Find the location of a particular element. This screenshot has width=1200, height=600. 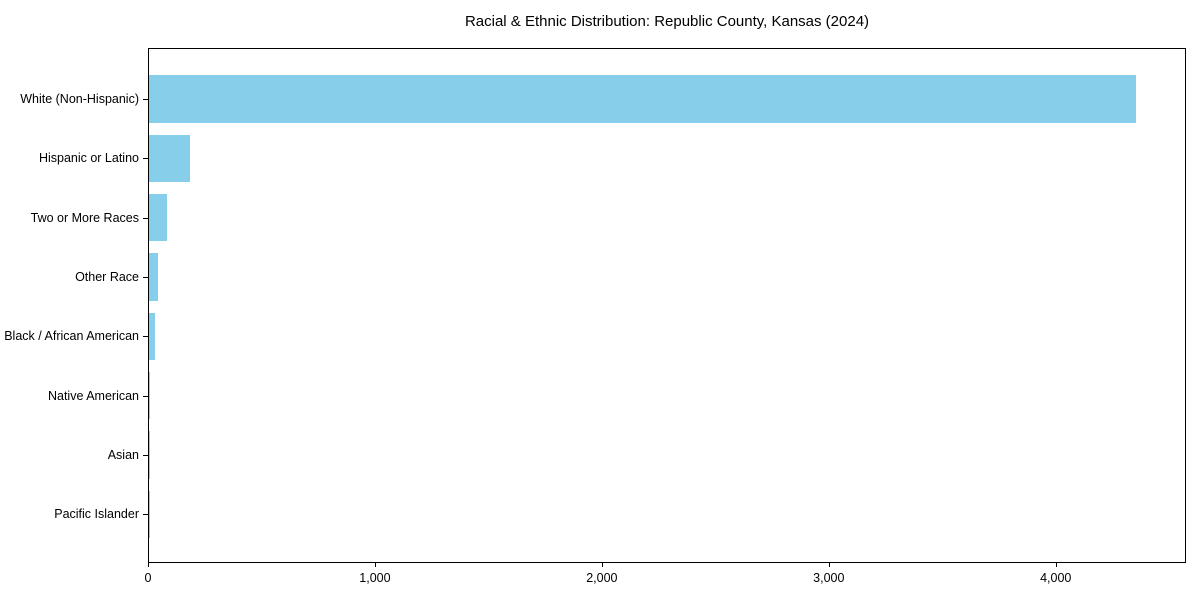

bar-black-african-american is located at coordinates (152, 336).